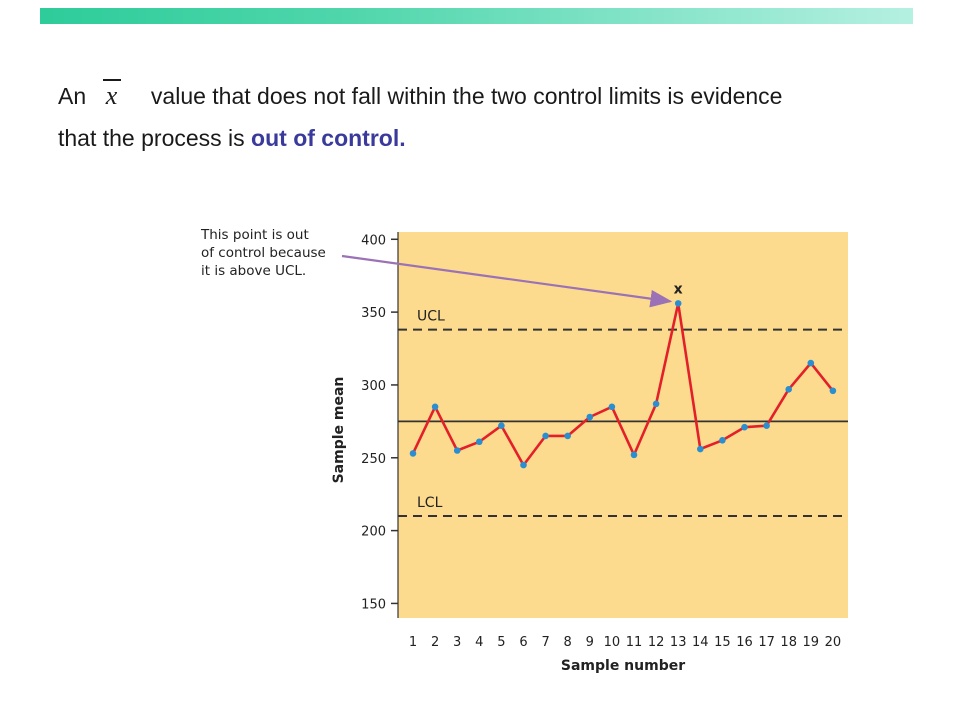 This screenshot has width=960, height=720. What do you see at coordinates (373, 240) in the screenshot?
I see `y-tick-label: 400` at bounding box center [373, 240].